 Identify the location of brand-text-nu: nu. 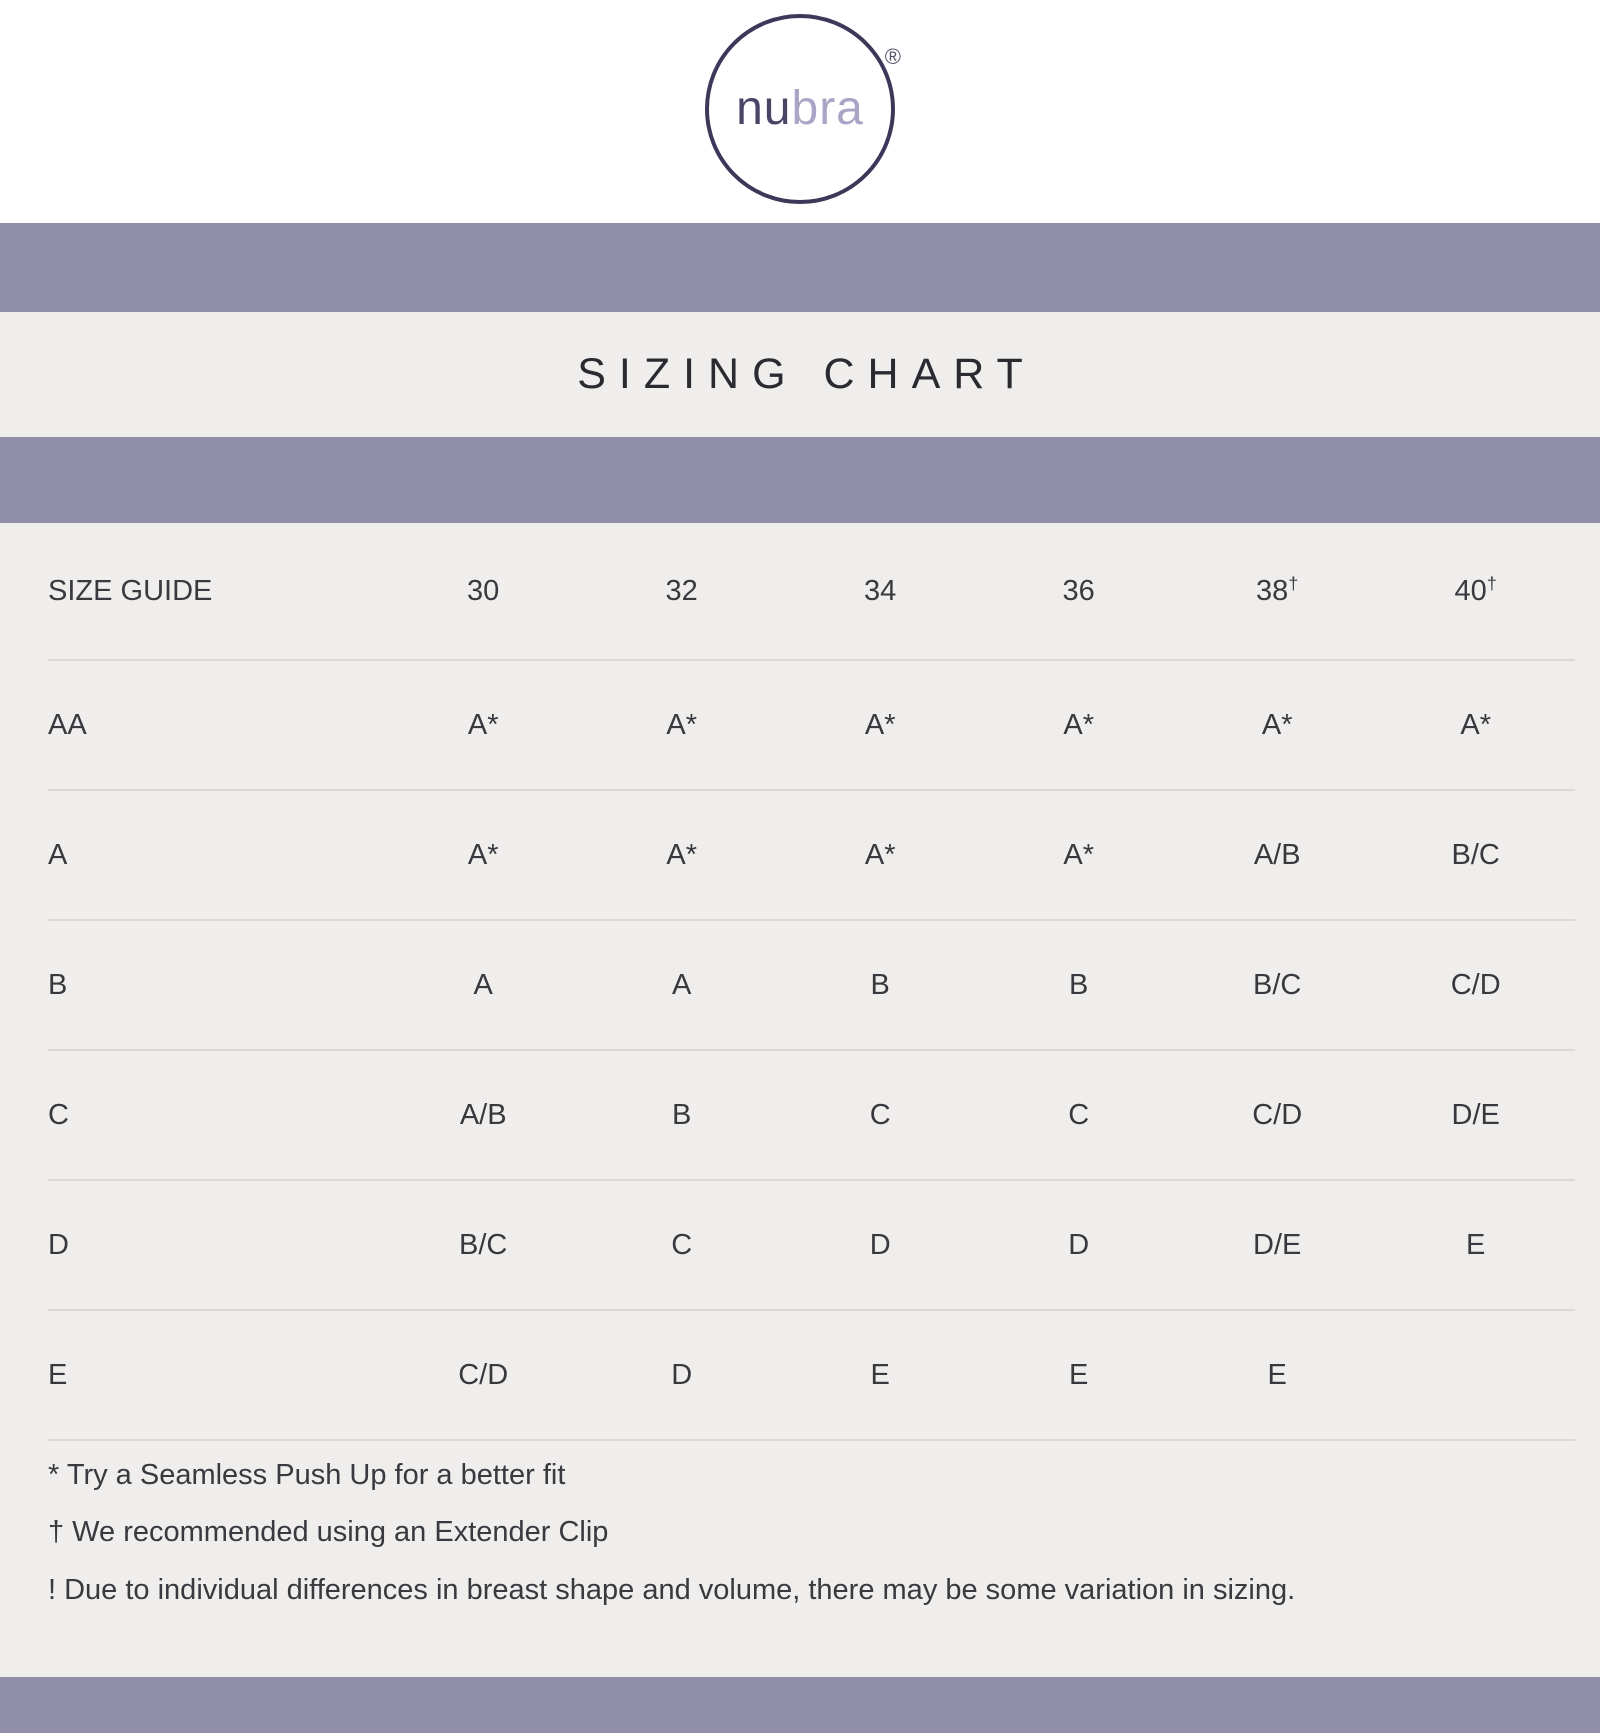
(764, 108).